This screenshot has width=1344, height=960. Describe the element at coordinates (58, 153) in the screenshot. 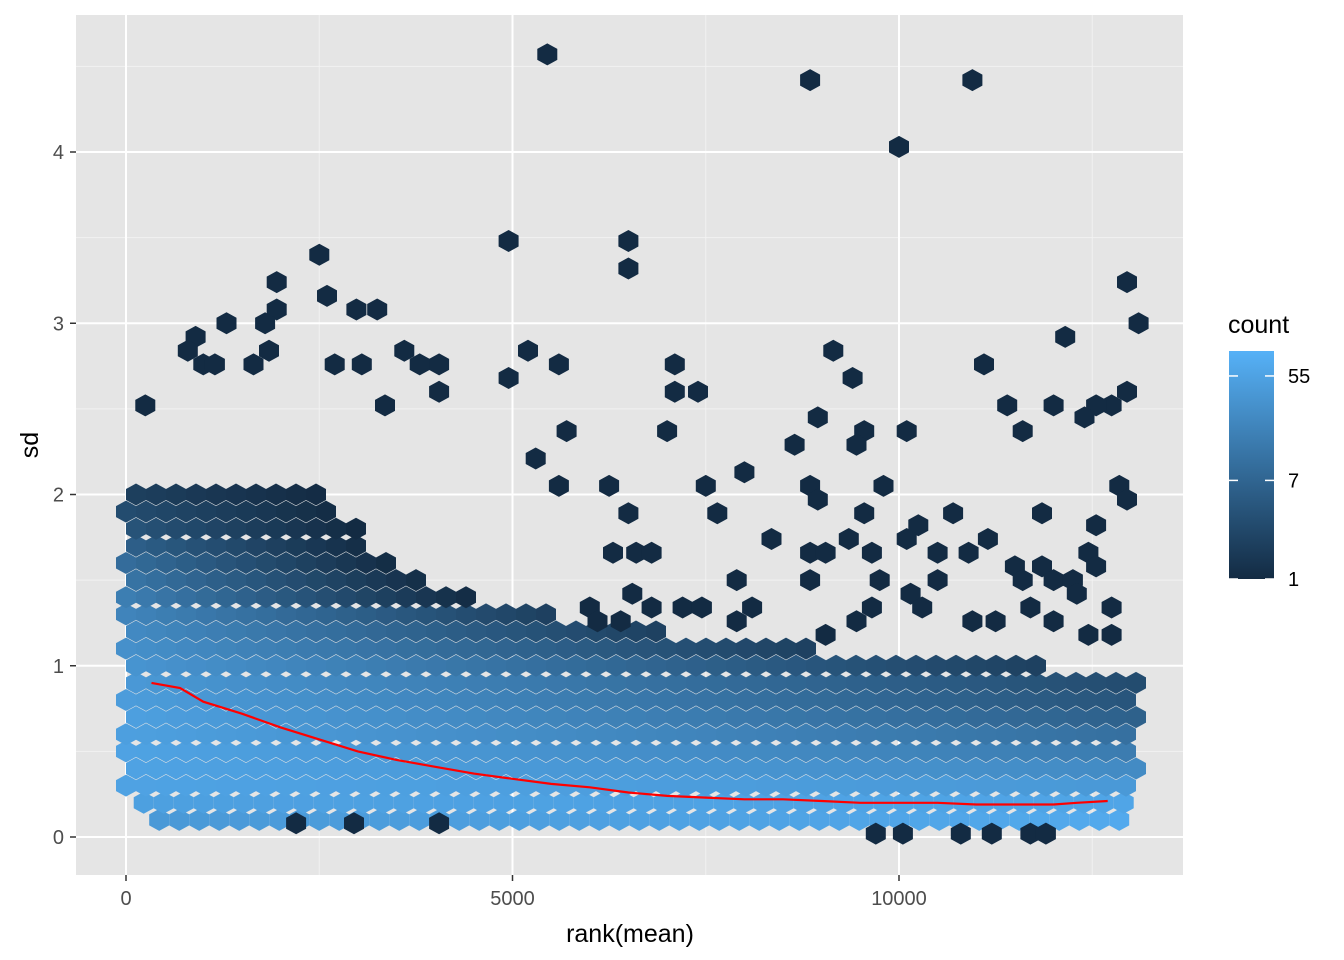

I see `y-tick-label: 4` at that location.